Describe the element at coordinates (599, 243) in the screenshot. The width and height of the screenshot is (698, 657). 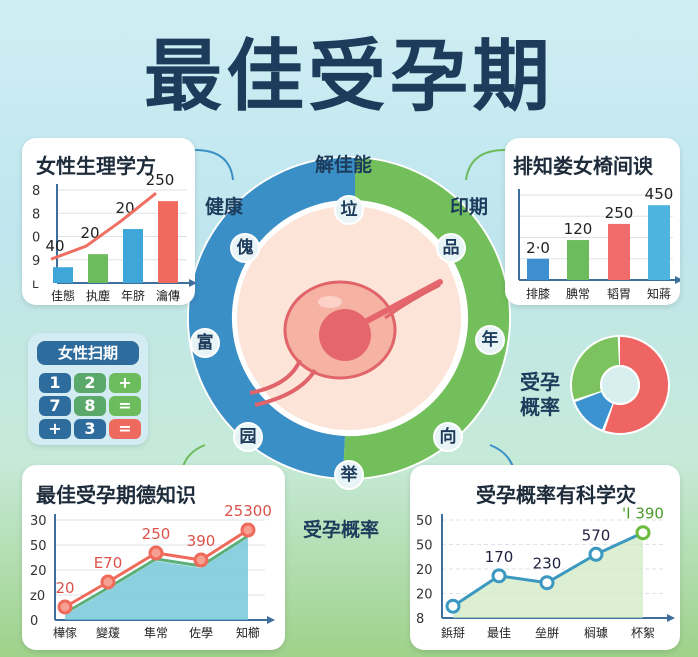
I see `chart-svg: 2·0 120 250 450 排膝 腆常 韬胃 知蔣` at that location.